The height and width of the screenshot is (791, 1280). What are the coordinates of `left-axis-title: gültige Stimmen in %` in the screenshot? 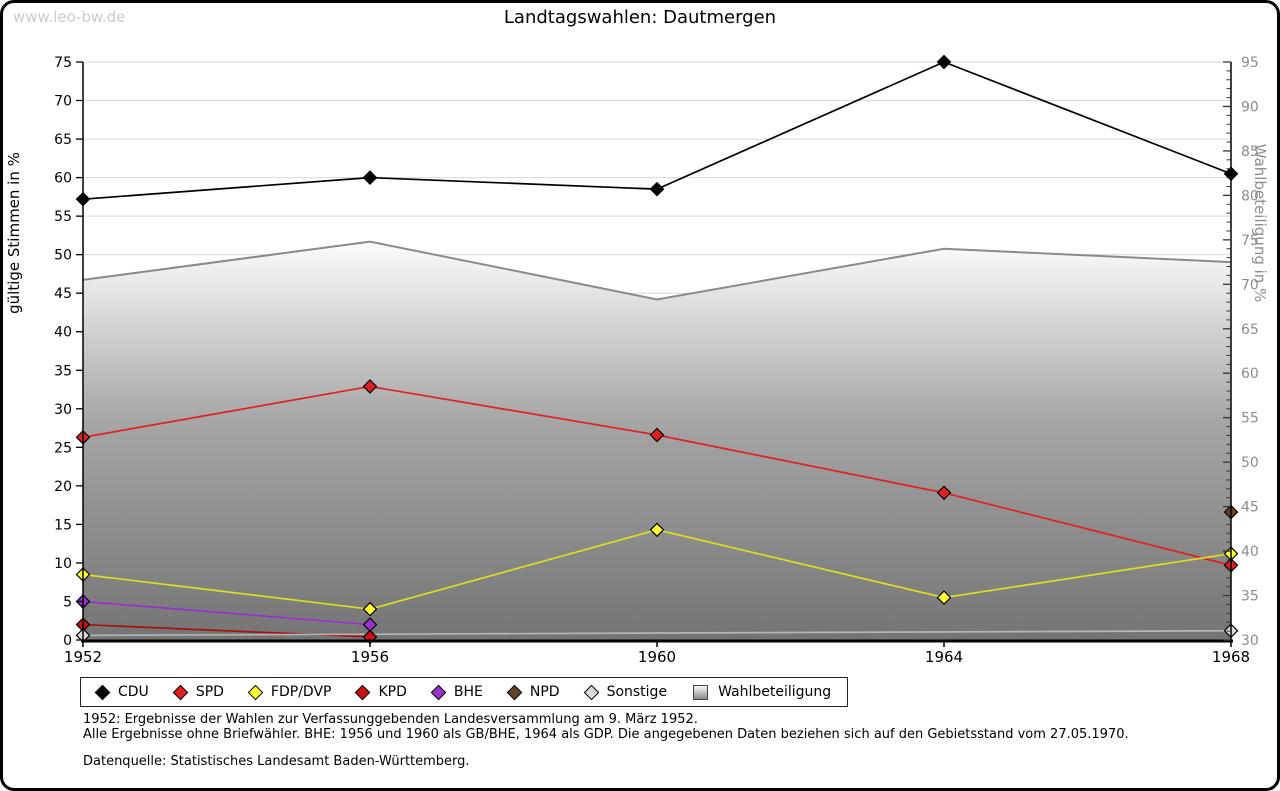 It's located at (14, 233).